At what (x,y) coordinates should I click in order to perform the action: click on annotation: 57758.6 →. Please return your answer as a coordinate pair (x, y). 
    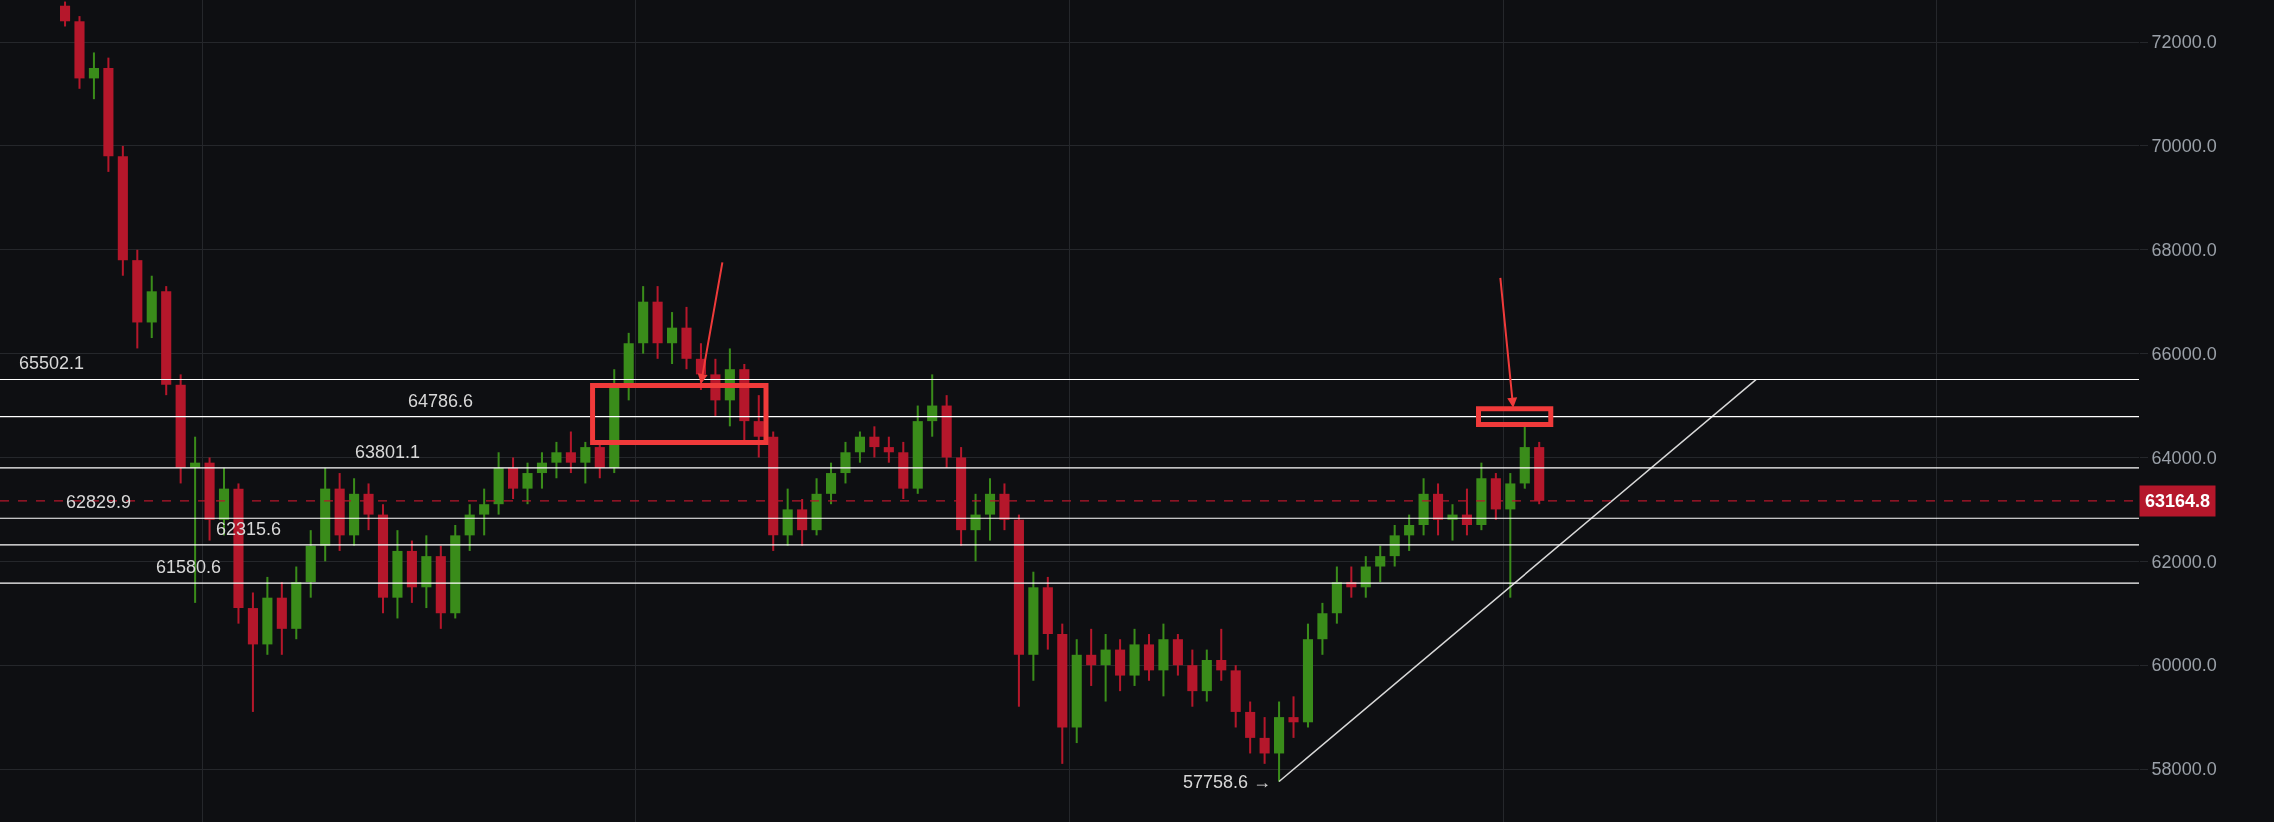
    Looking at the image, I should click on (1227, 782).